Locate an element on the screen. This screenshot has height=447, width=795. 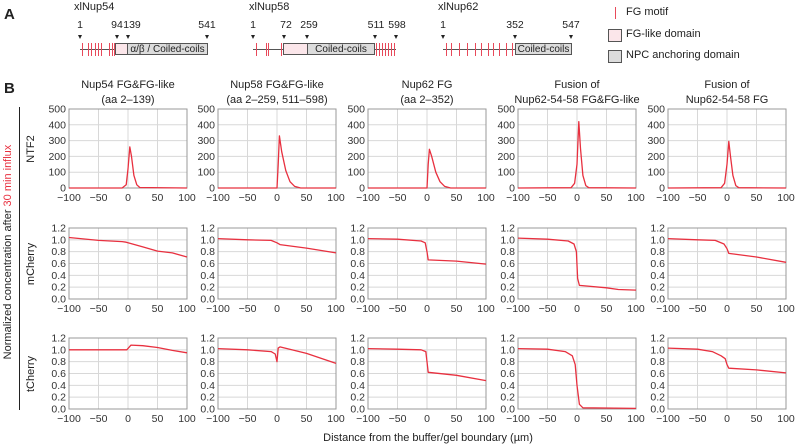
position-label: 72 is located at coordinates (286, 25).